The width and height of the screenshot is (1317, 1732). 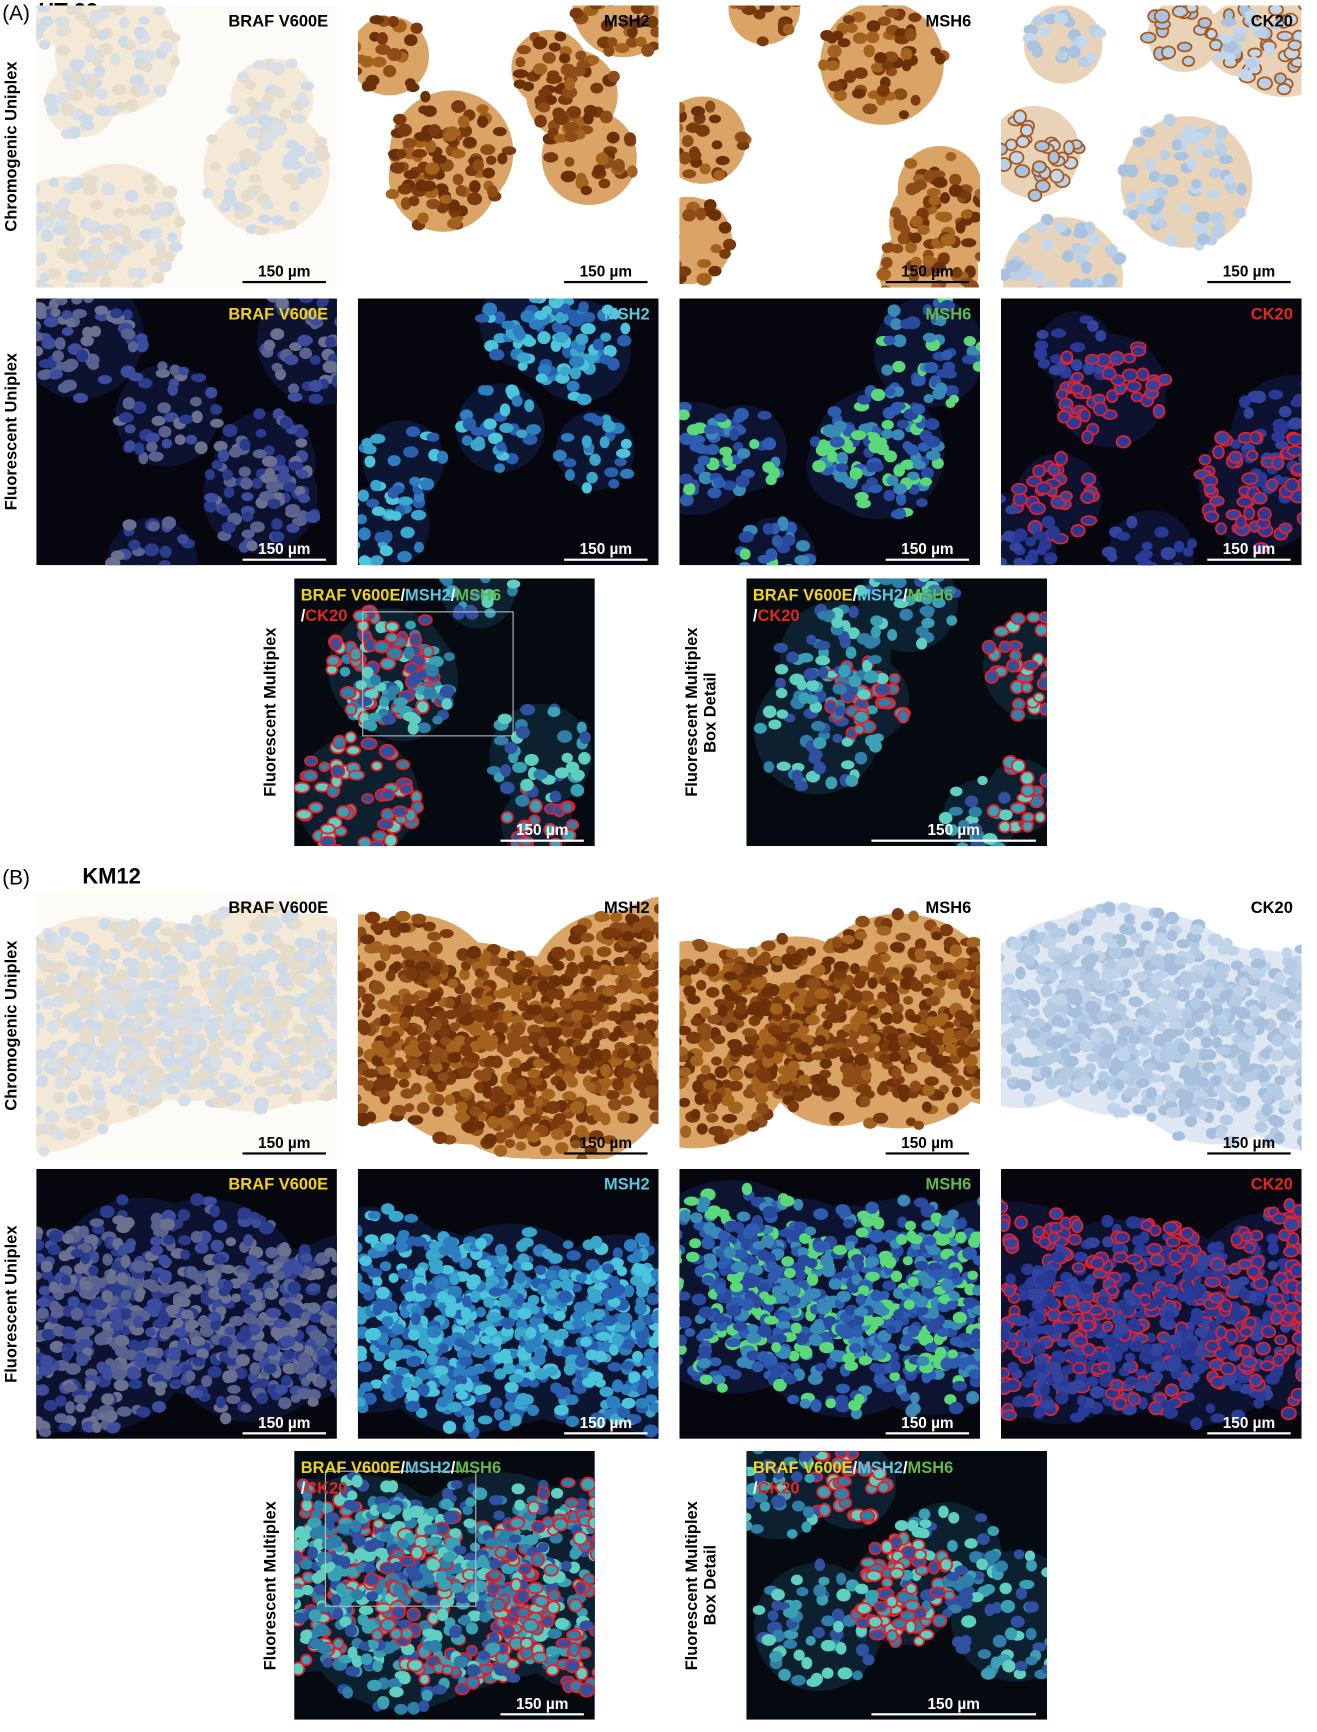 I want to click on marker-part: BRAF V600E, so click(x=350, y=1468).